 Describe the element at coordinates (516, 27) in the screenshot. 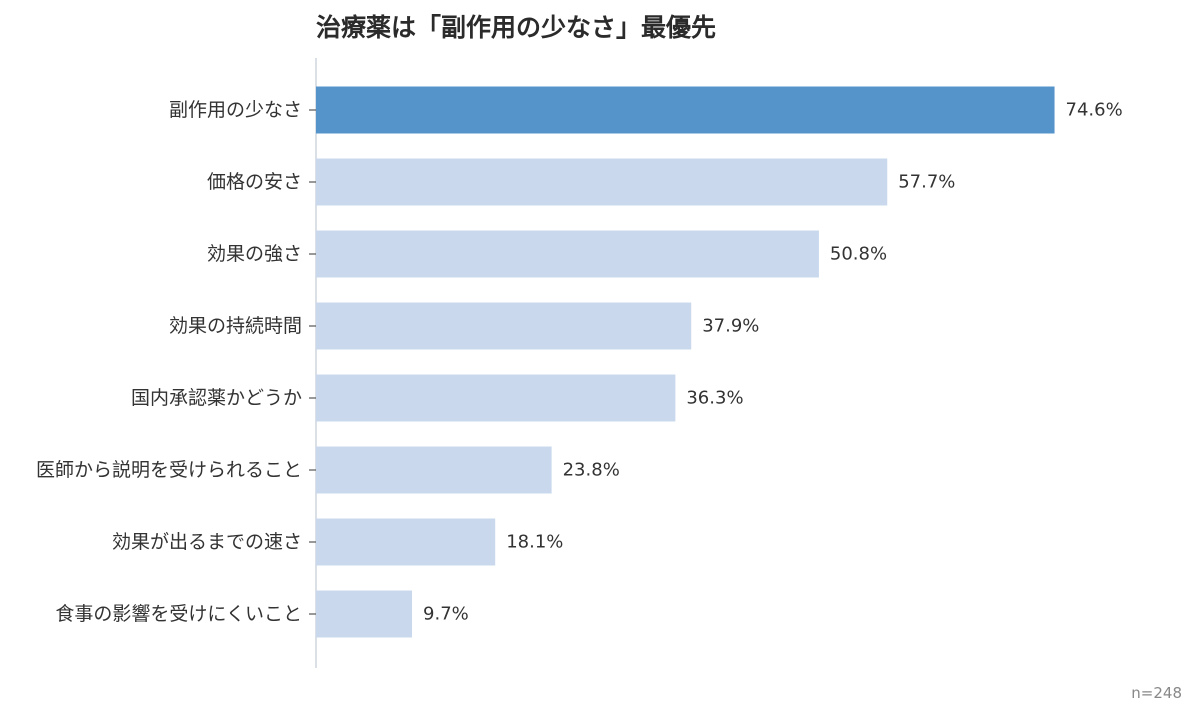

I see `chart-title: 治療薬は「副作用の少なさ」最優先` at that location.